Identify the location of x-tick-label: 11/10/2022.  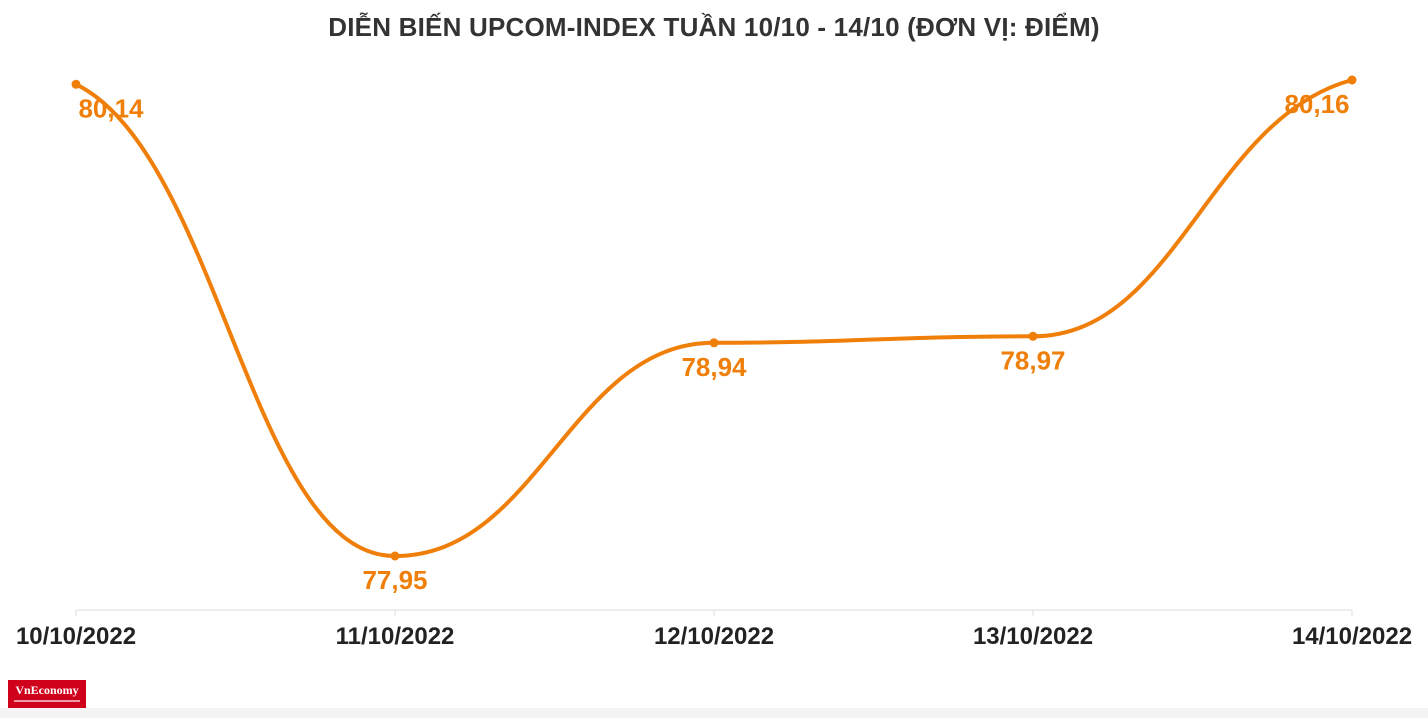
(395, 636).